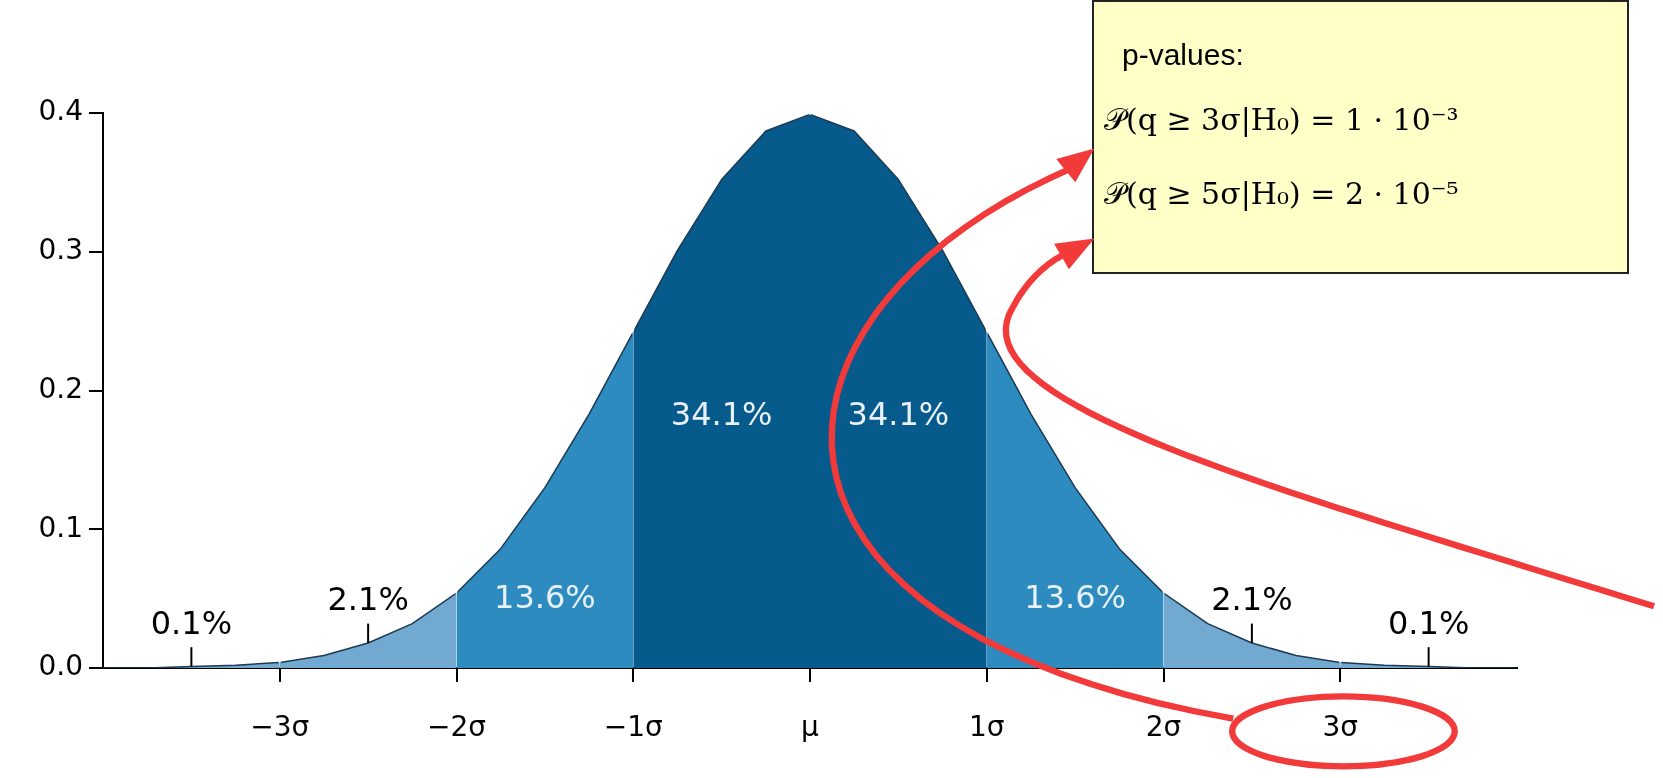  Describe the element at coordinates (810, 727) in the screenshot. I see `x-tick-label: μ` at that location.